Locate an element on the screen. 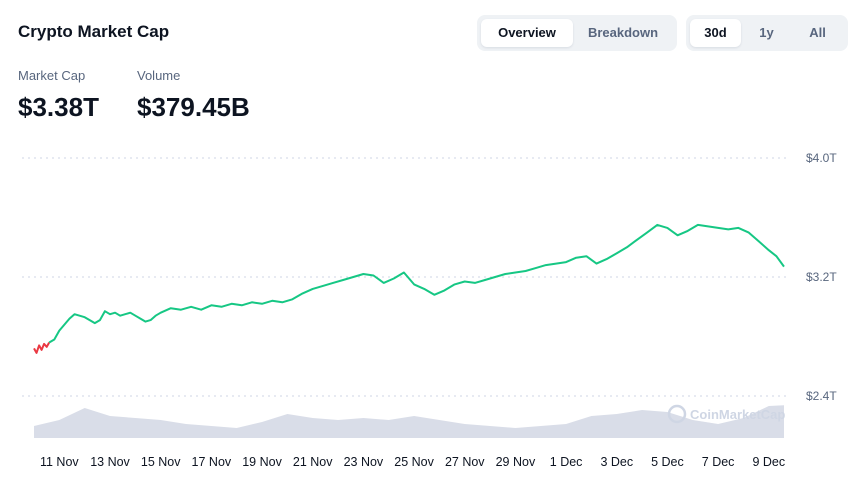  x-tick-label: 29 Nov is located at coordinates (516, 462).